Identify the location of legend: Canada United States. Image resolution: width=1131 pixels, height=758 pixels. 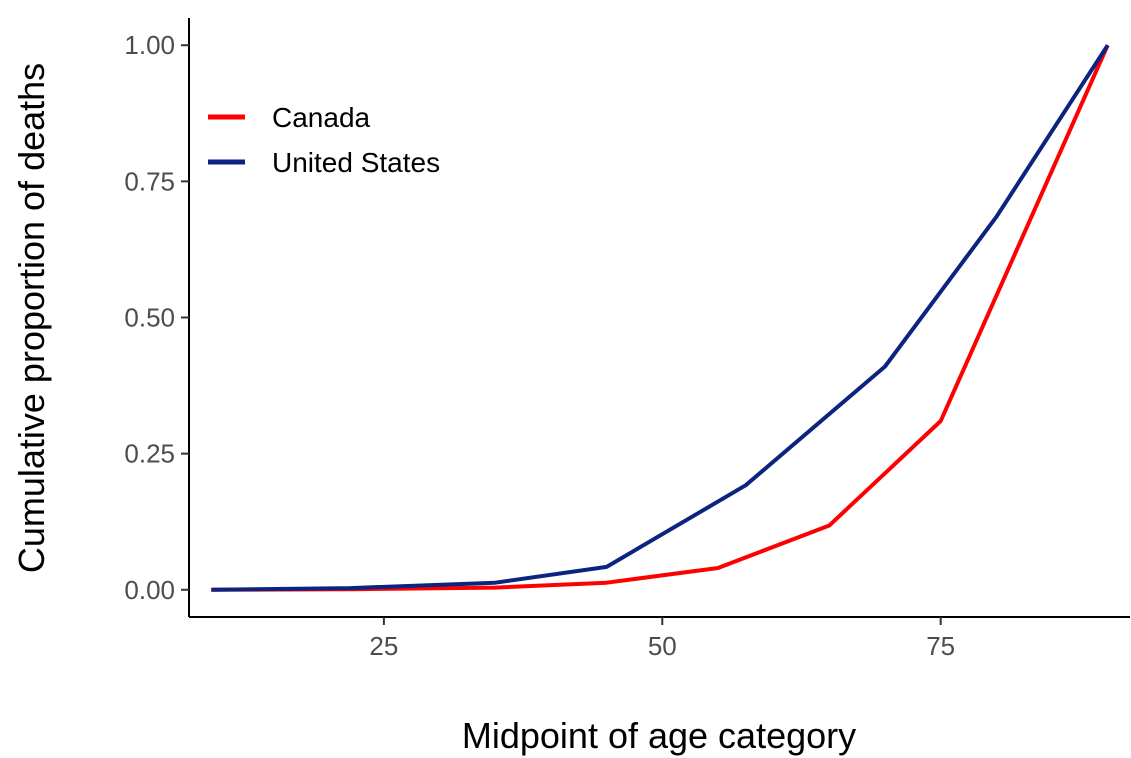
(324, 140).